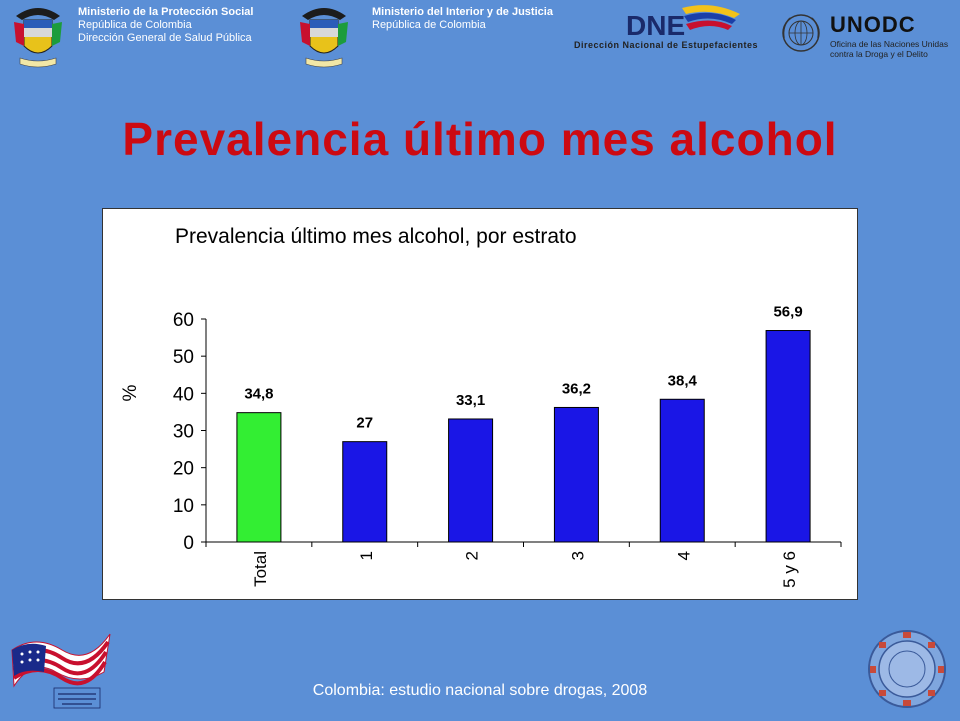  What do you see at coordinates (38, 37) in the screenshot?
I see `colombia-crest-logo-left` at bounding box center [38, 37].